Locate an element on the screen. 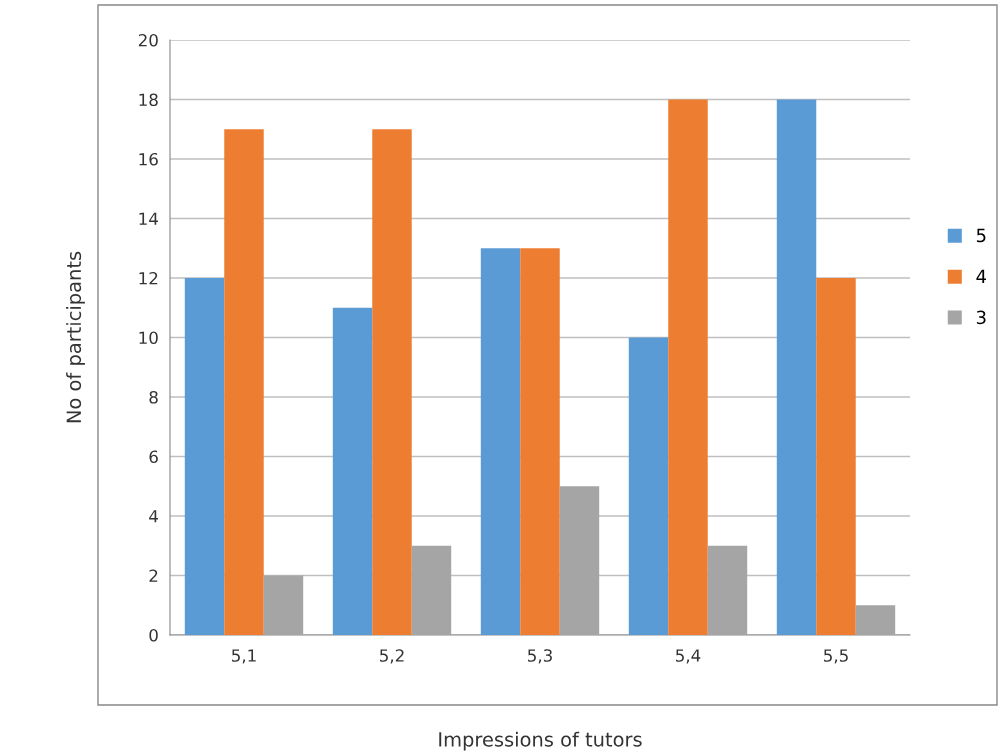  legend-label: 4 is located at coordinates (981, 276).